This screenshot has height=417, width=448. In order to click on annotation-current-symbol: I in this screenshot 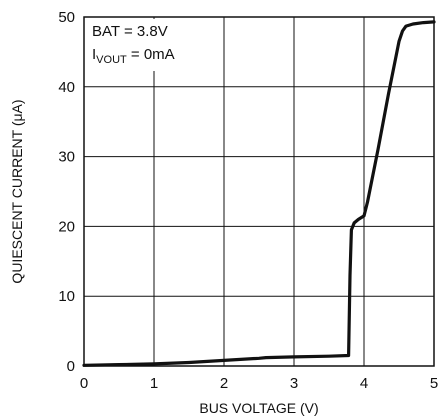, I will do `click(94, 54)`.